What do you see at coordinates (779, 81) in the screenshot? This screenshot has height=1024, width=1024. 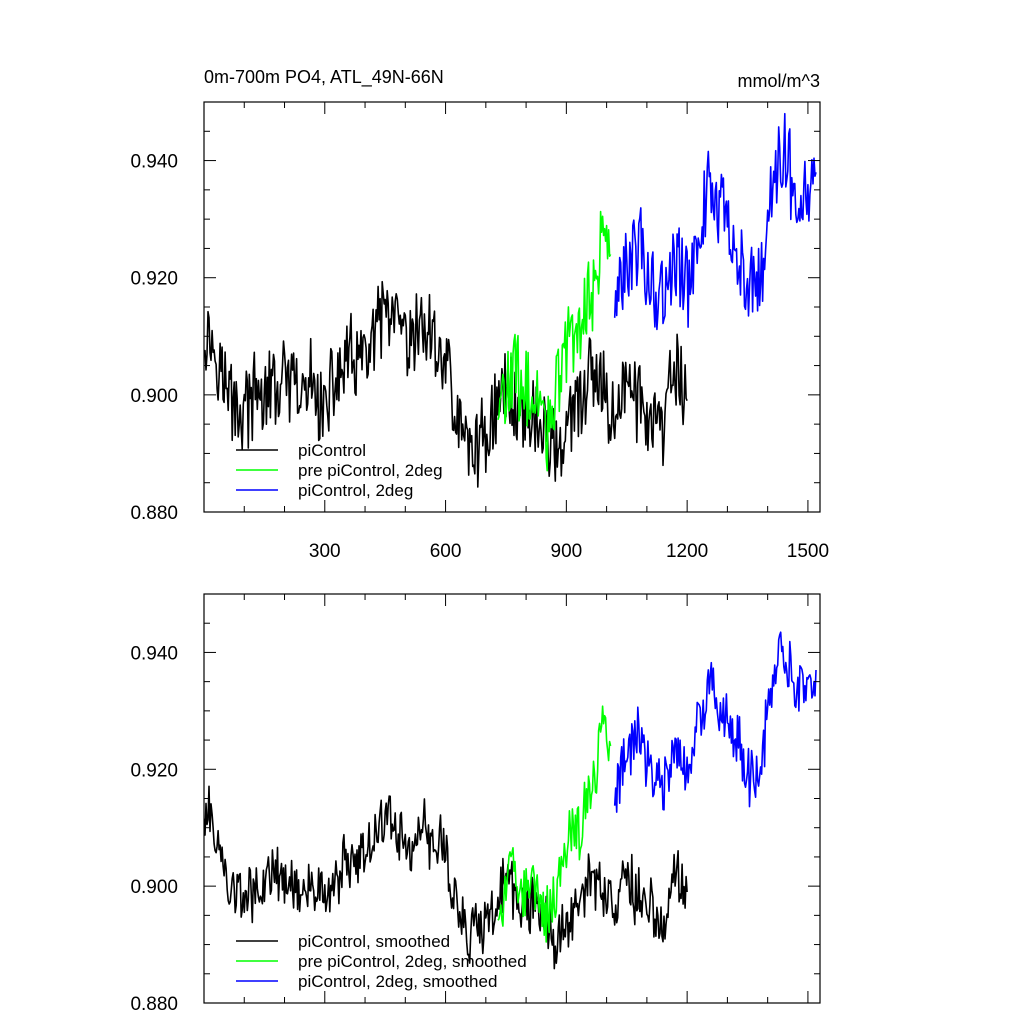 I see `units-label: mmol/m^3` at bounding box center [779, 81].